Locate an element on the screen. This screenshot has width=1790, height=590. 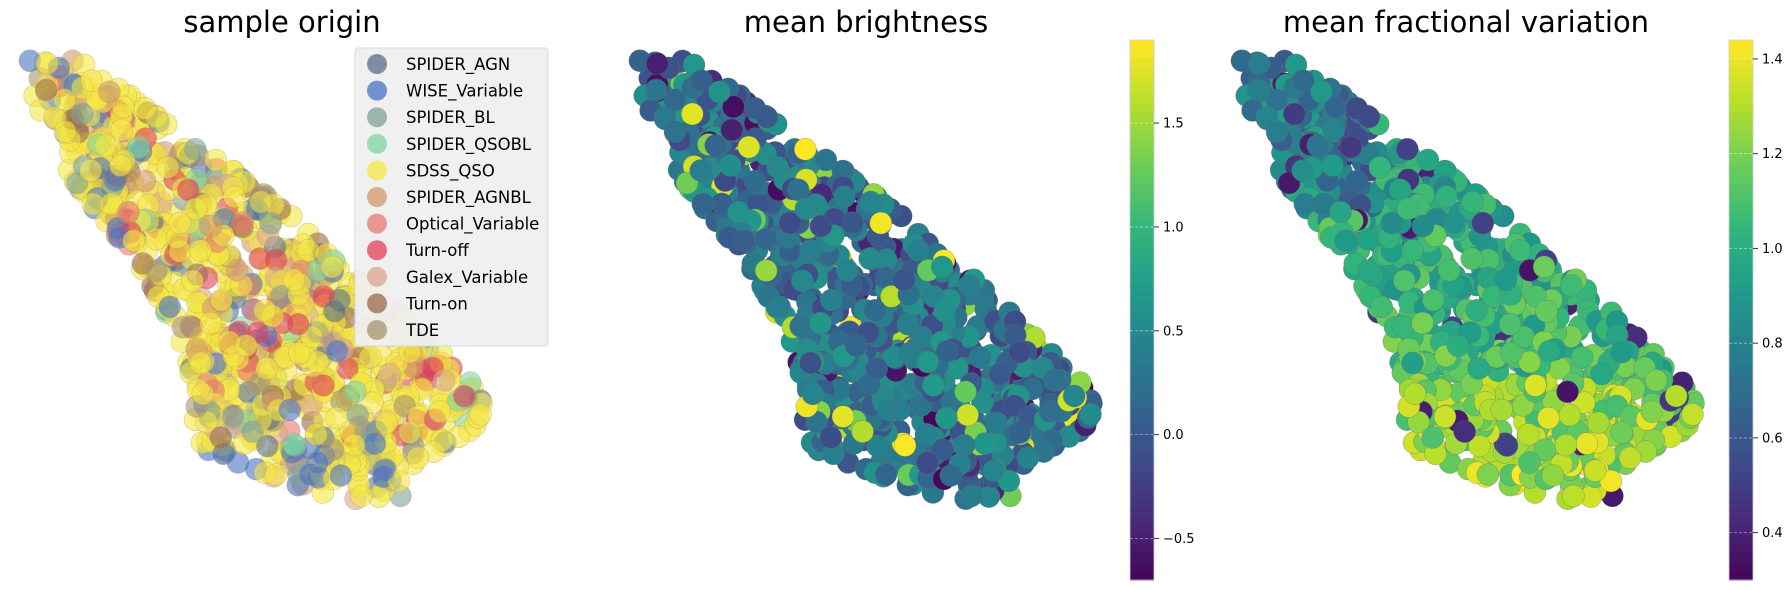
legend-label: SPIDER_BL is located at coordinates (450, 118).